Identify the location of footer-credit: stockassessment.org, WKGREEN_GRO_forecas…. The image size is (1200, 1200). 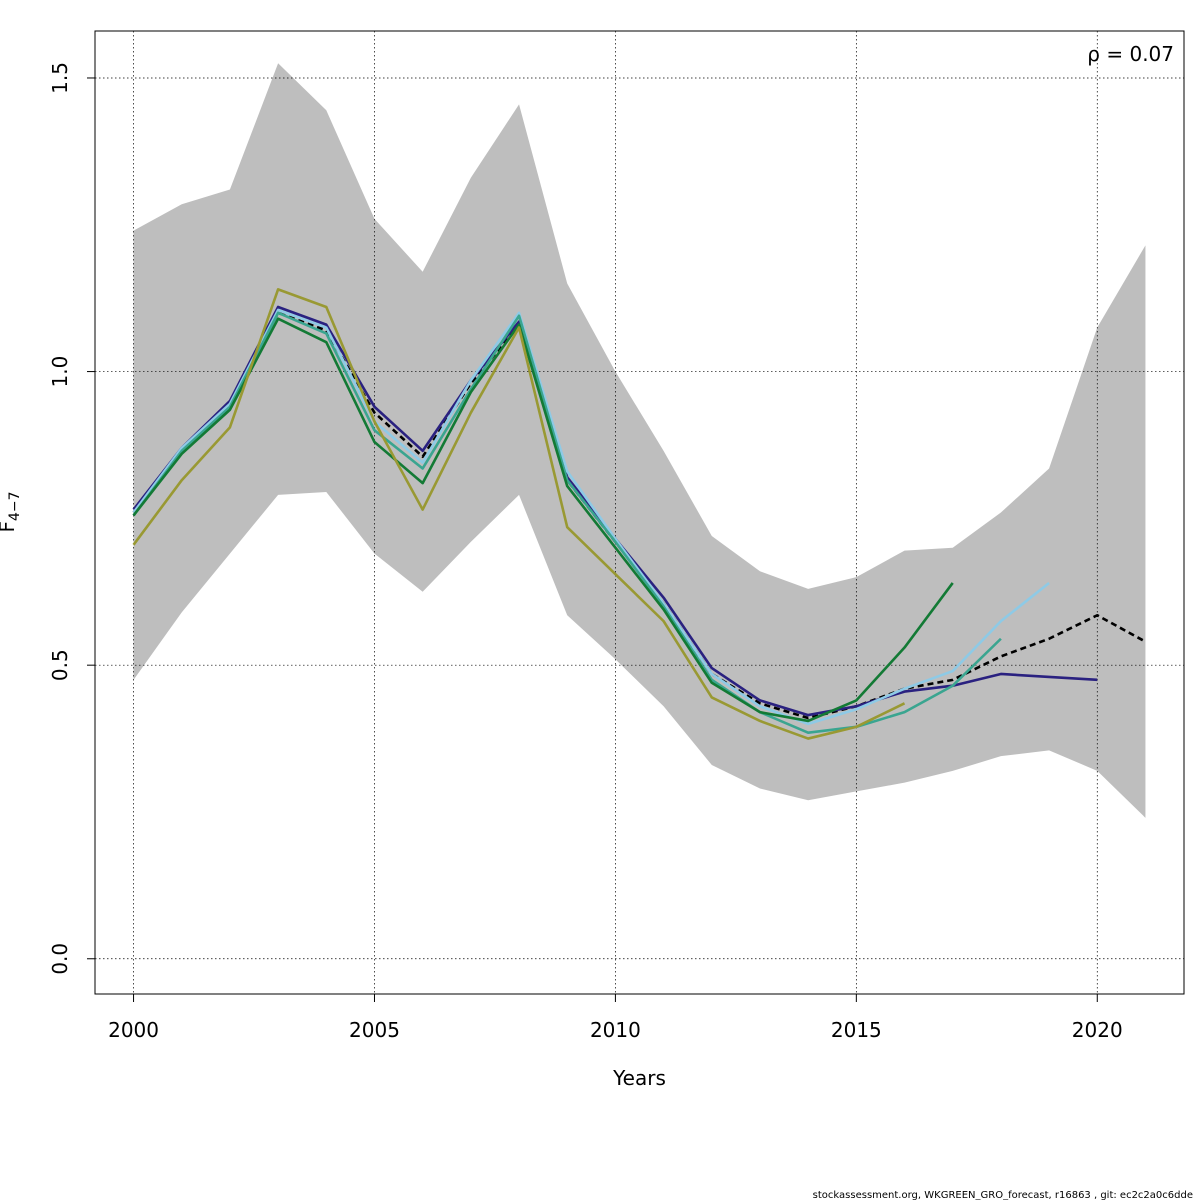
(1003, 1195).